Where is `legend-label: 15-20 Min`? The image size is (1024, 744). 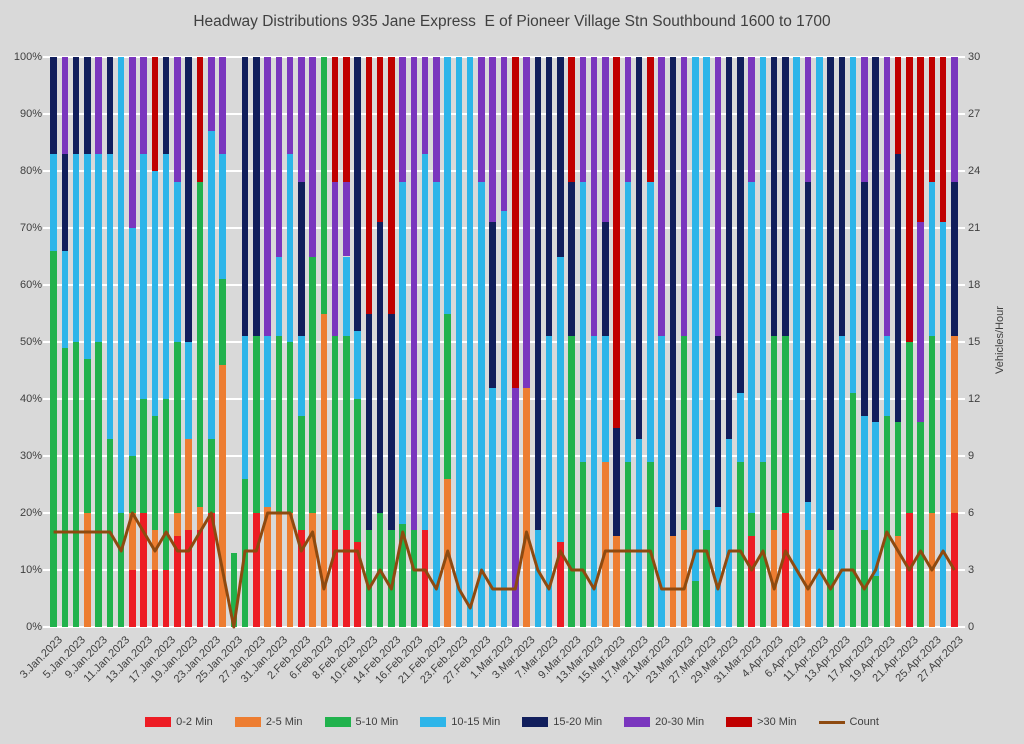
legend-label: 15-20 Min is located at coordinates (578, 722).